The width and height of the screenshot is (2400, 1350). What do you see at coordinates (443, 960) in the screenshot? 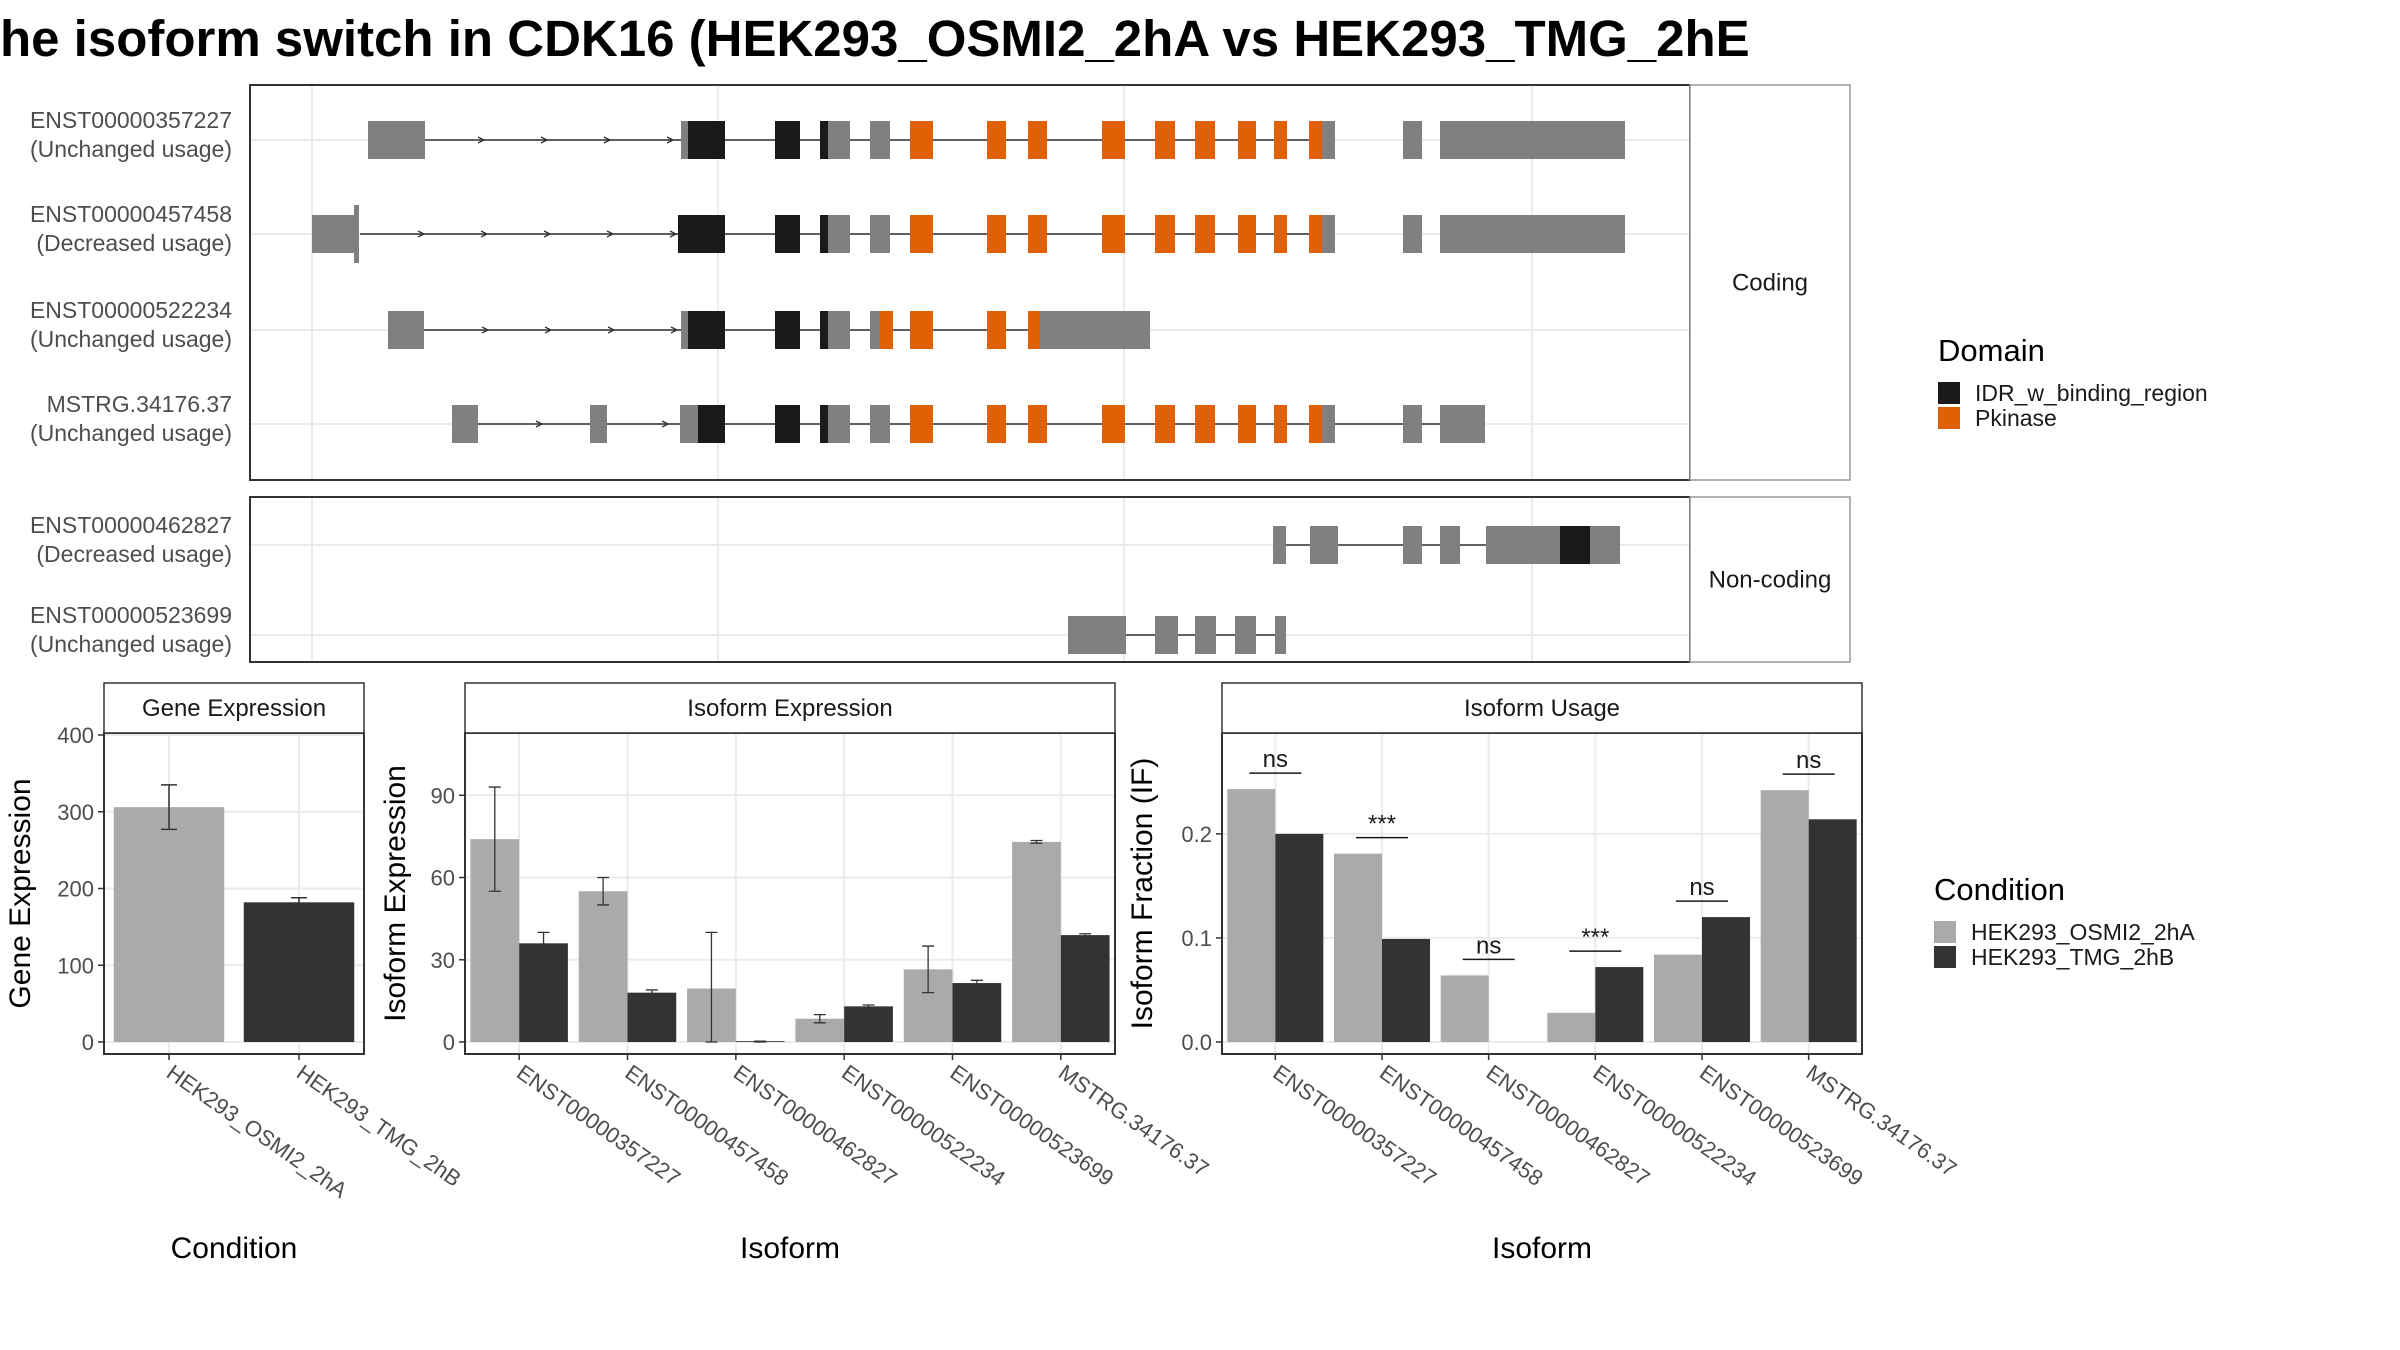
I see `y-tick-label: 30` at bounding box center [443, 960].